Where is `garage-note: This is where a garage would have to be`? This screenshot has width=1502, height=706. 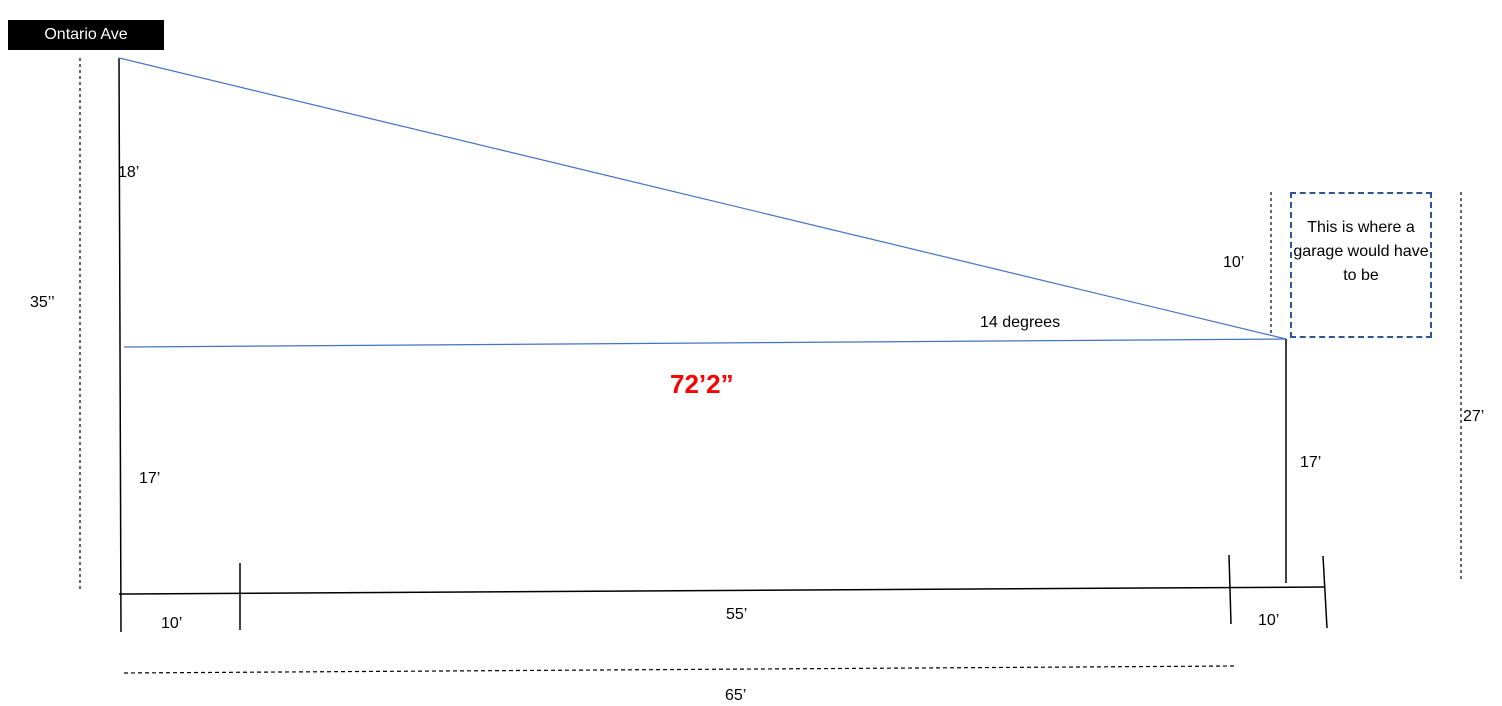 garage-note: This is where a garage would have to be is located at coordinates (1361, 251).